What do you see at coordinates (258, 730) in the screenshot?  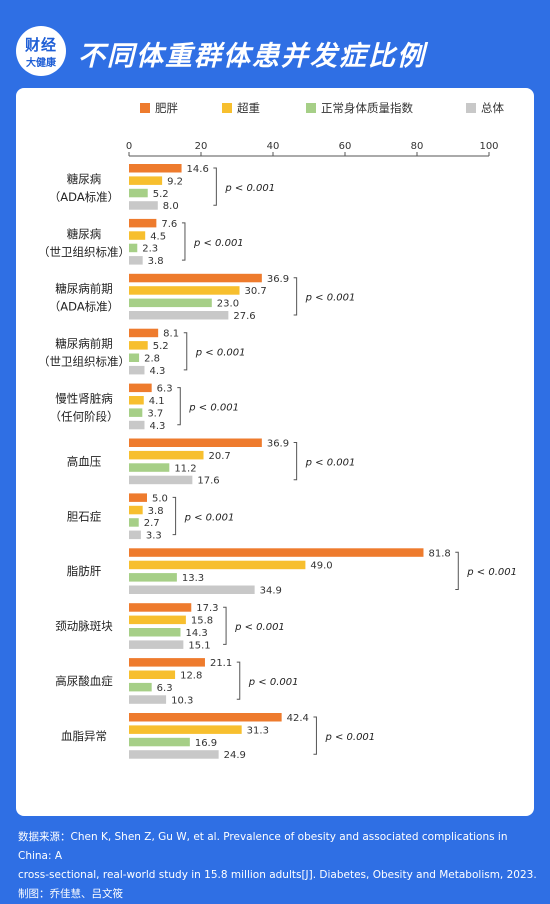 I see `value-label: 31.3` at bounding box center [258, 730].